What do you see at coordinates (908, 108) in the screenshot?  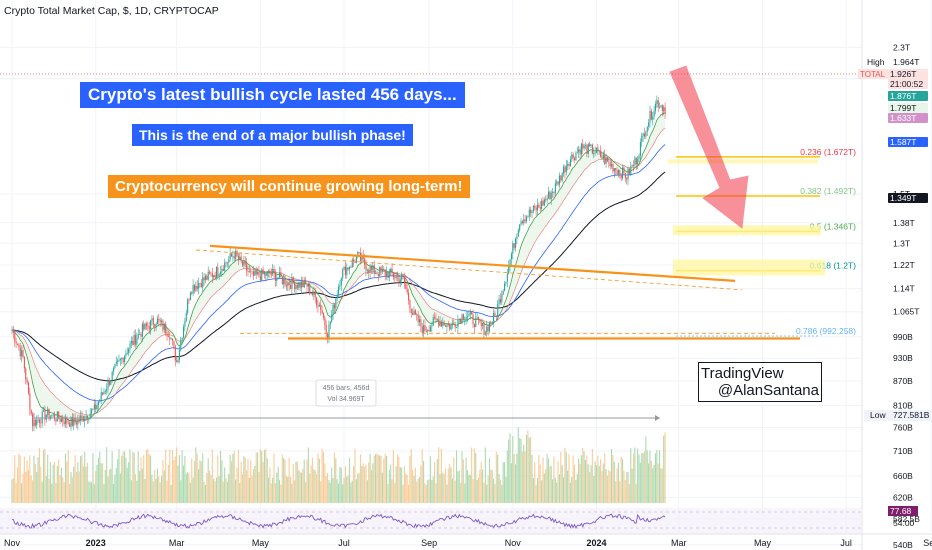 I see `price-tag-bg` at bounding box center [908, 108].